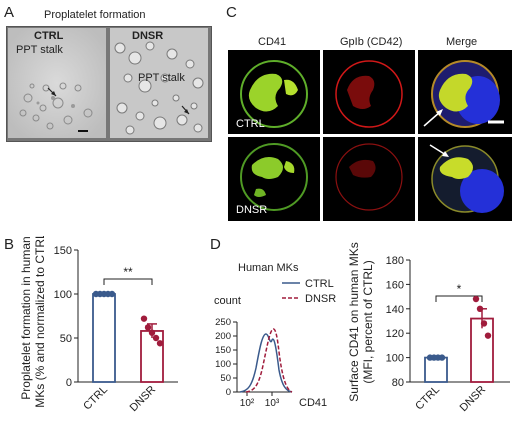 This screenshot has width=520, height=434. Describe the element at coordinates (128, 272) in the screenshot. I see `panel-b-significance: **` at that location.